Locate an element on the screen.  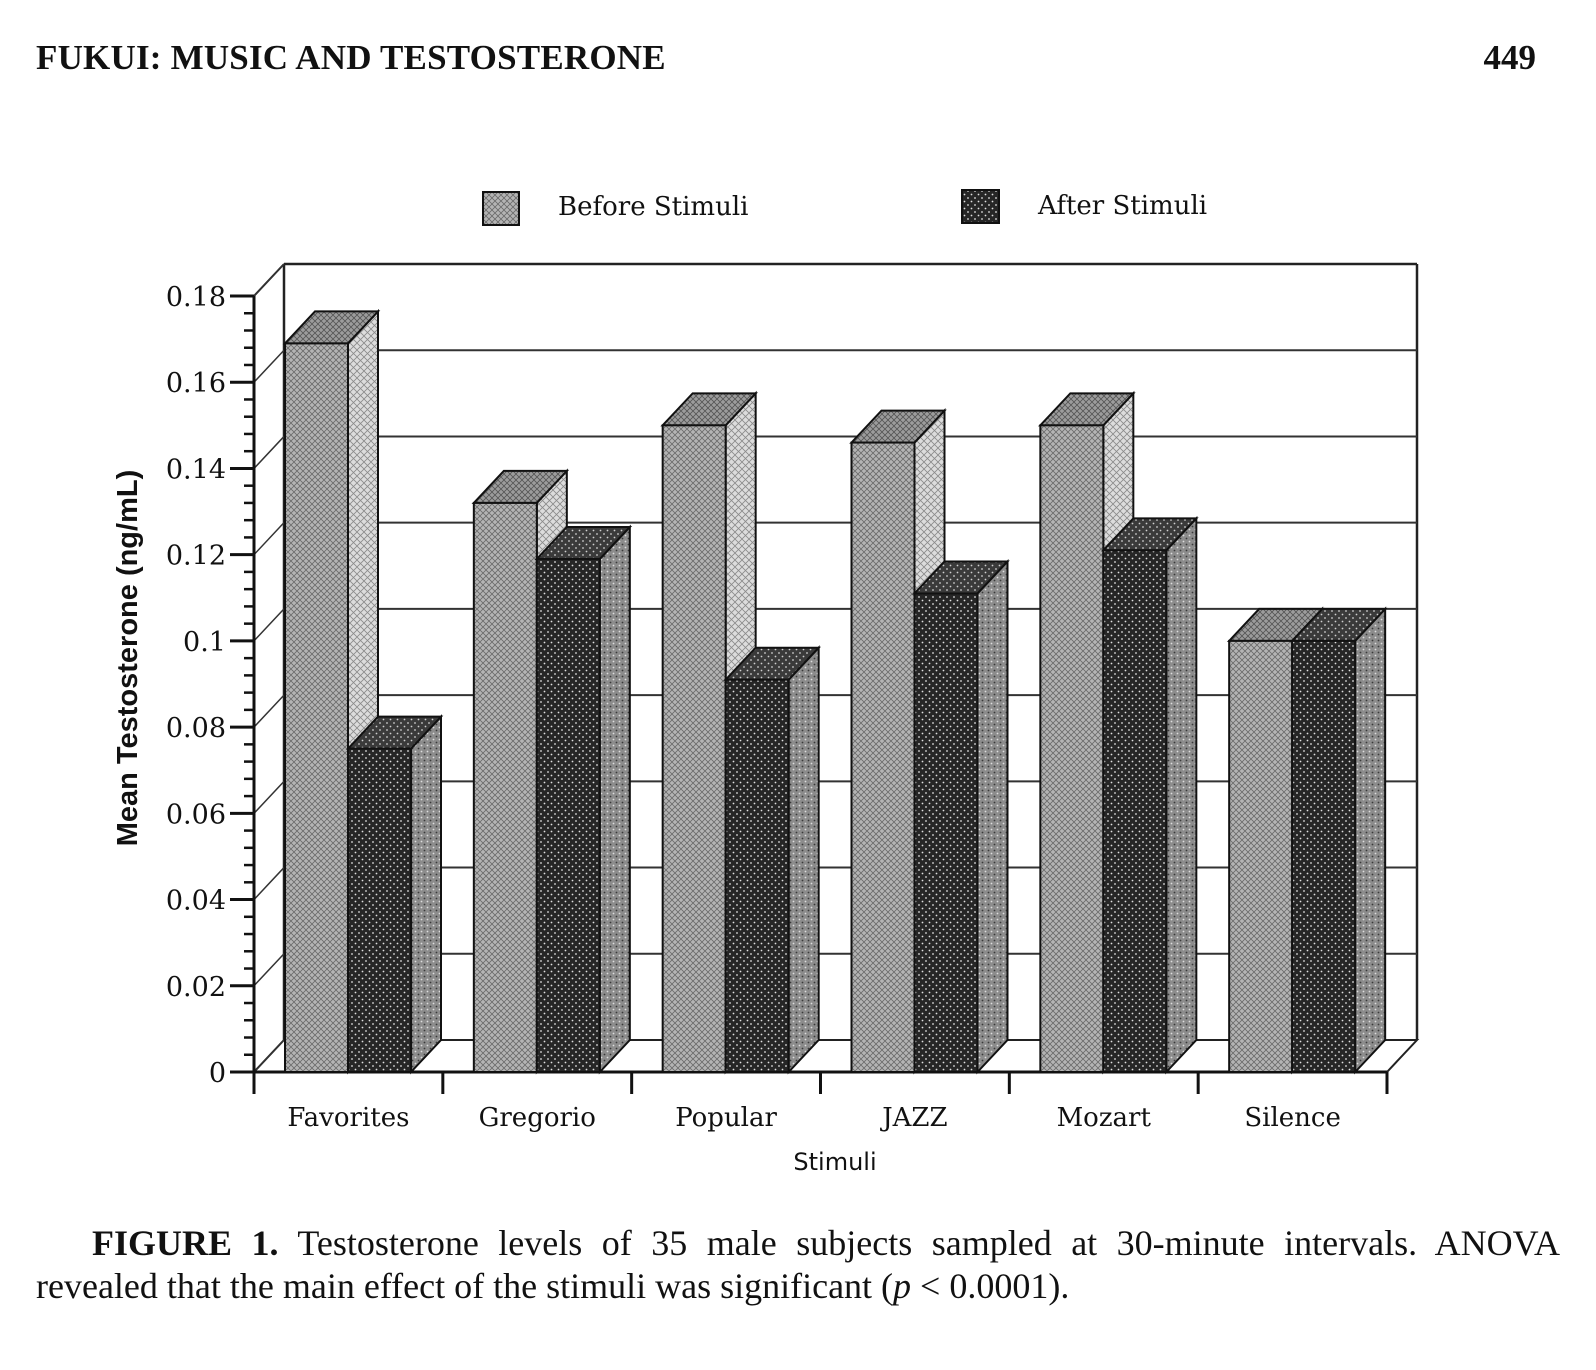
y-tick-label: 0.04 is located at coordinates (196, 901).